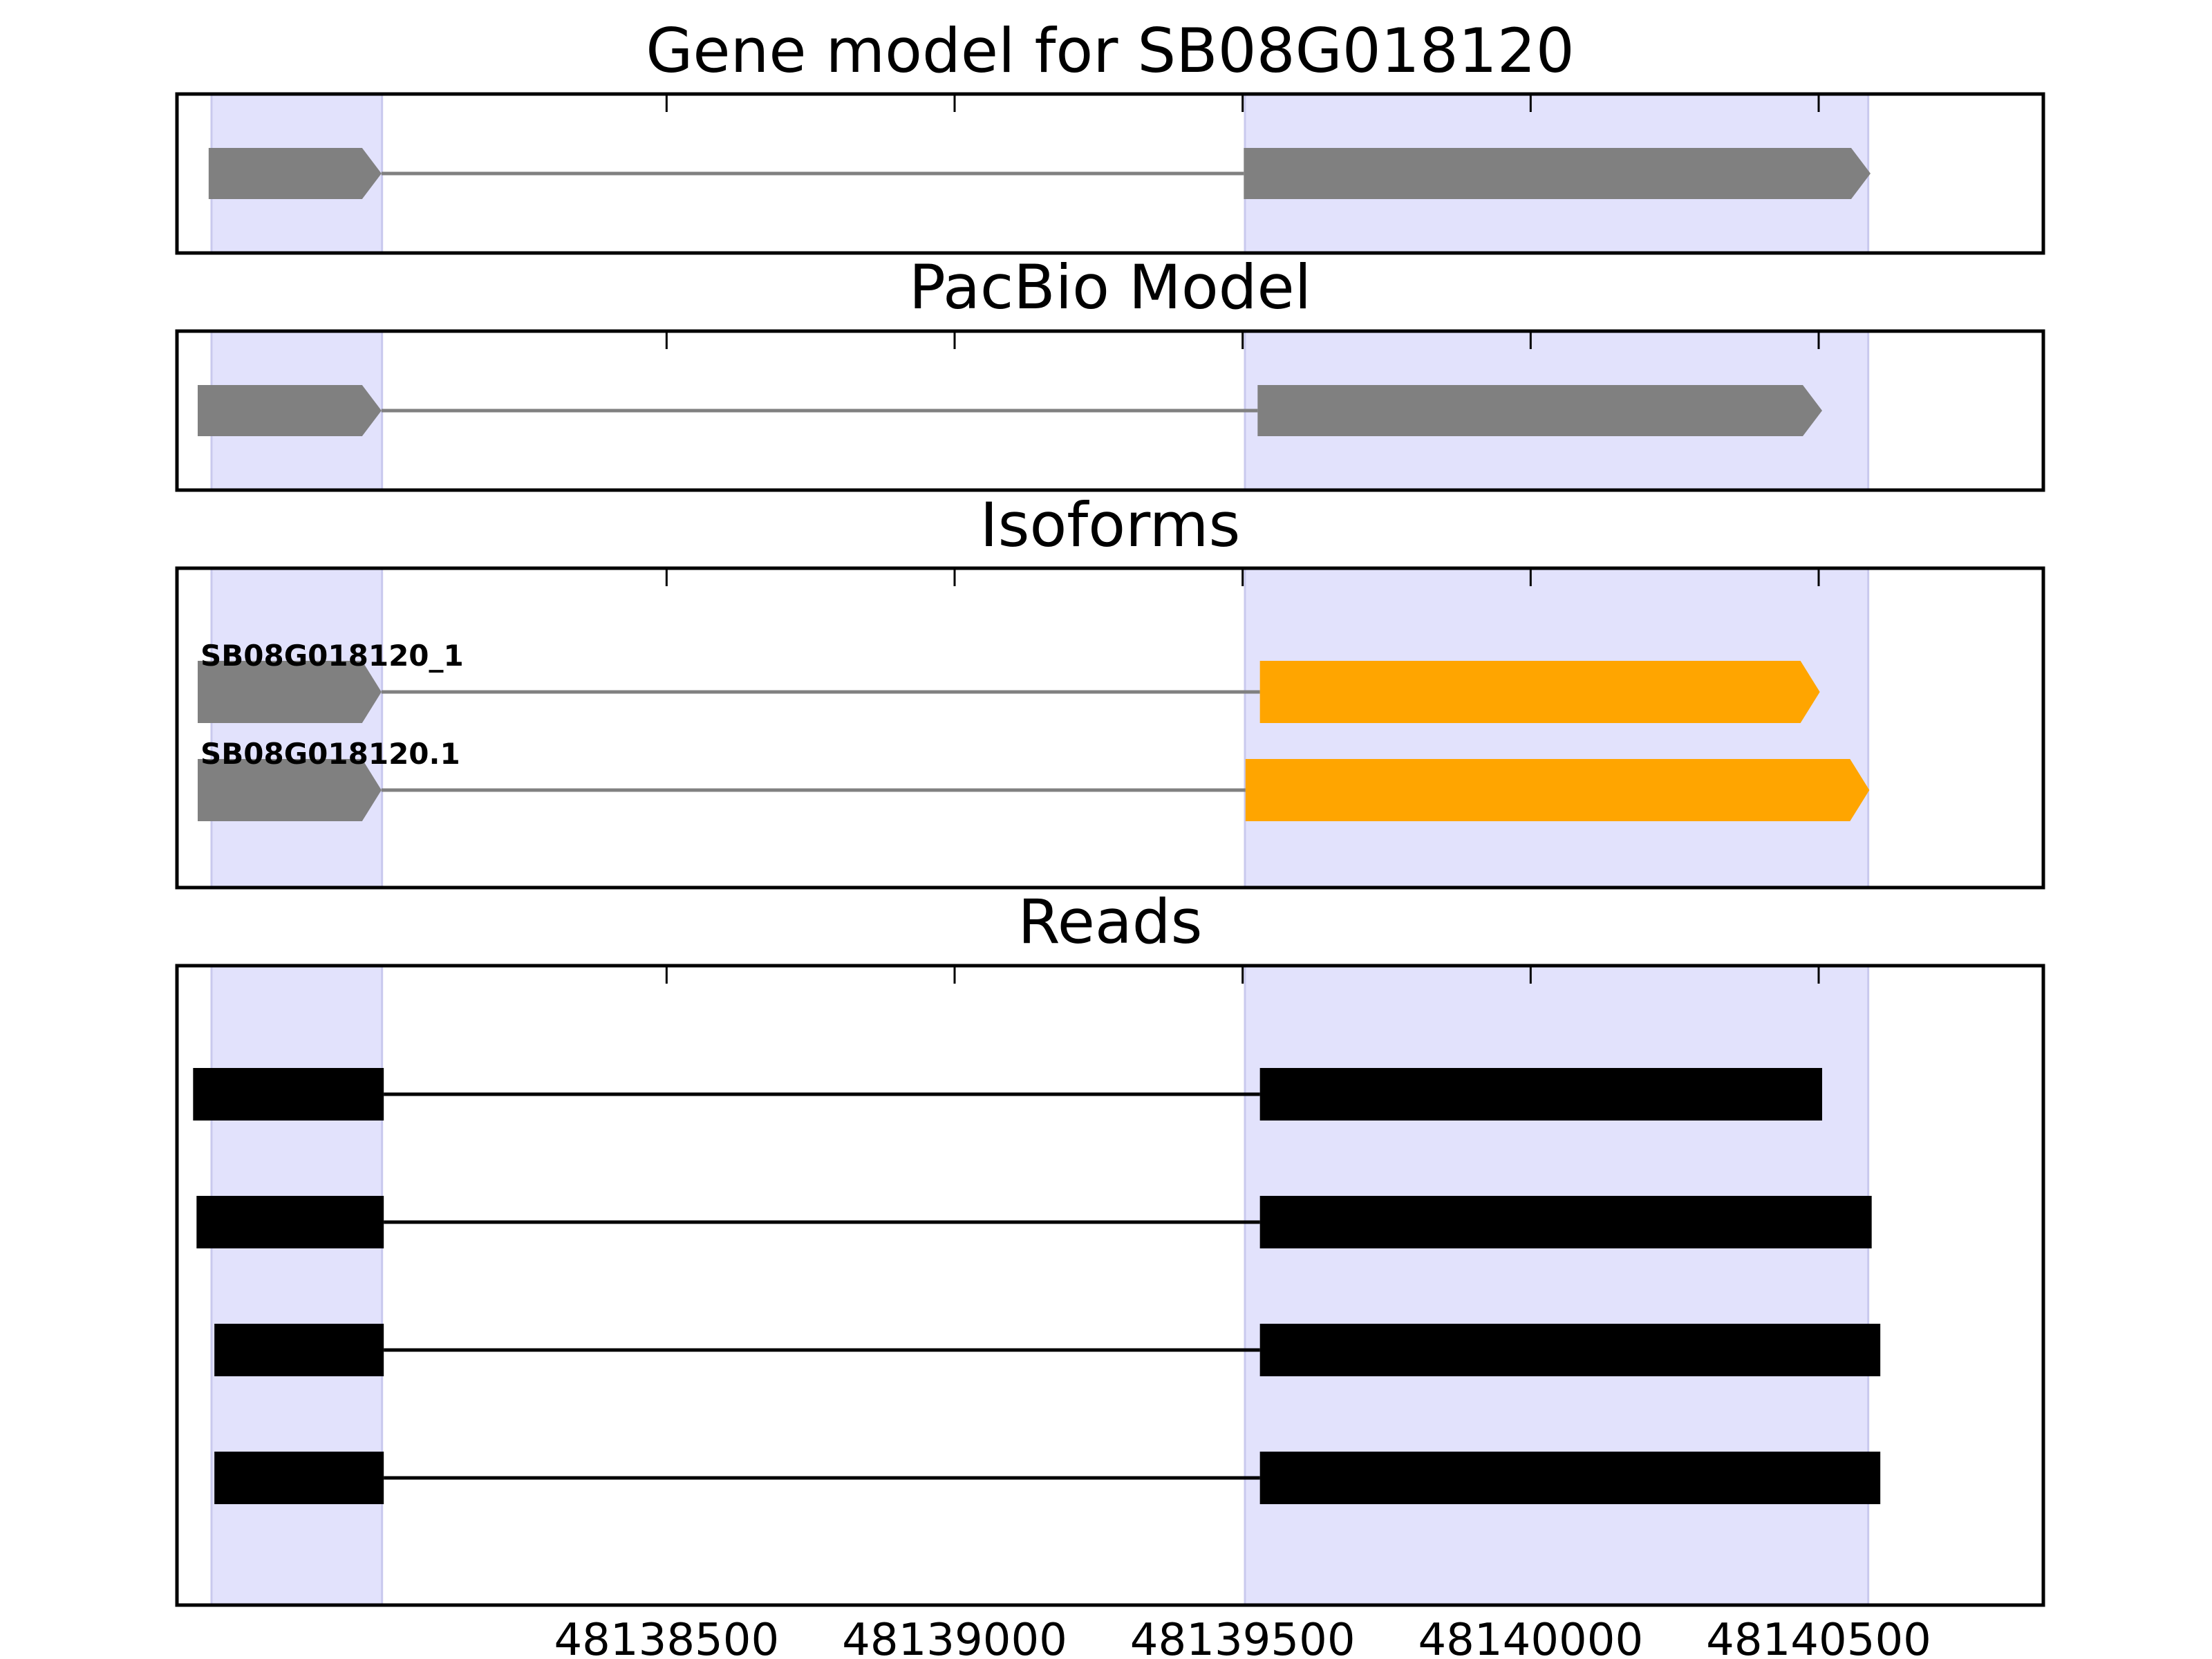 This screenshot has width=2212, height=1659. Describe the element at coordinates (666, 1637) in the screenshot. I see `x-tick-label: 48138500` at that location.